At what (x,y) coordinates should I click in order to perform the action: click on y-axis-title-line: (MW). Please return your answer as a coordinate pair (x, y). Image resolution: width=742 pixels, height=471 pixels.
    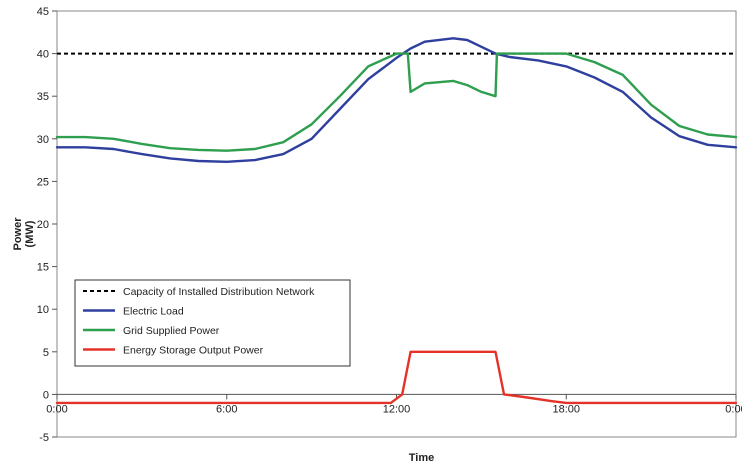
    Looking at the image, I should click on (30, 233).